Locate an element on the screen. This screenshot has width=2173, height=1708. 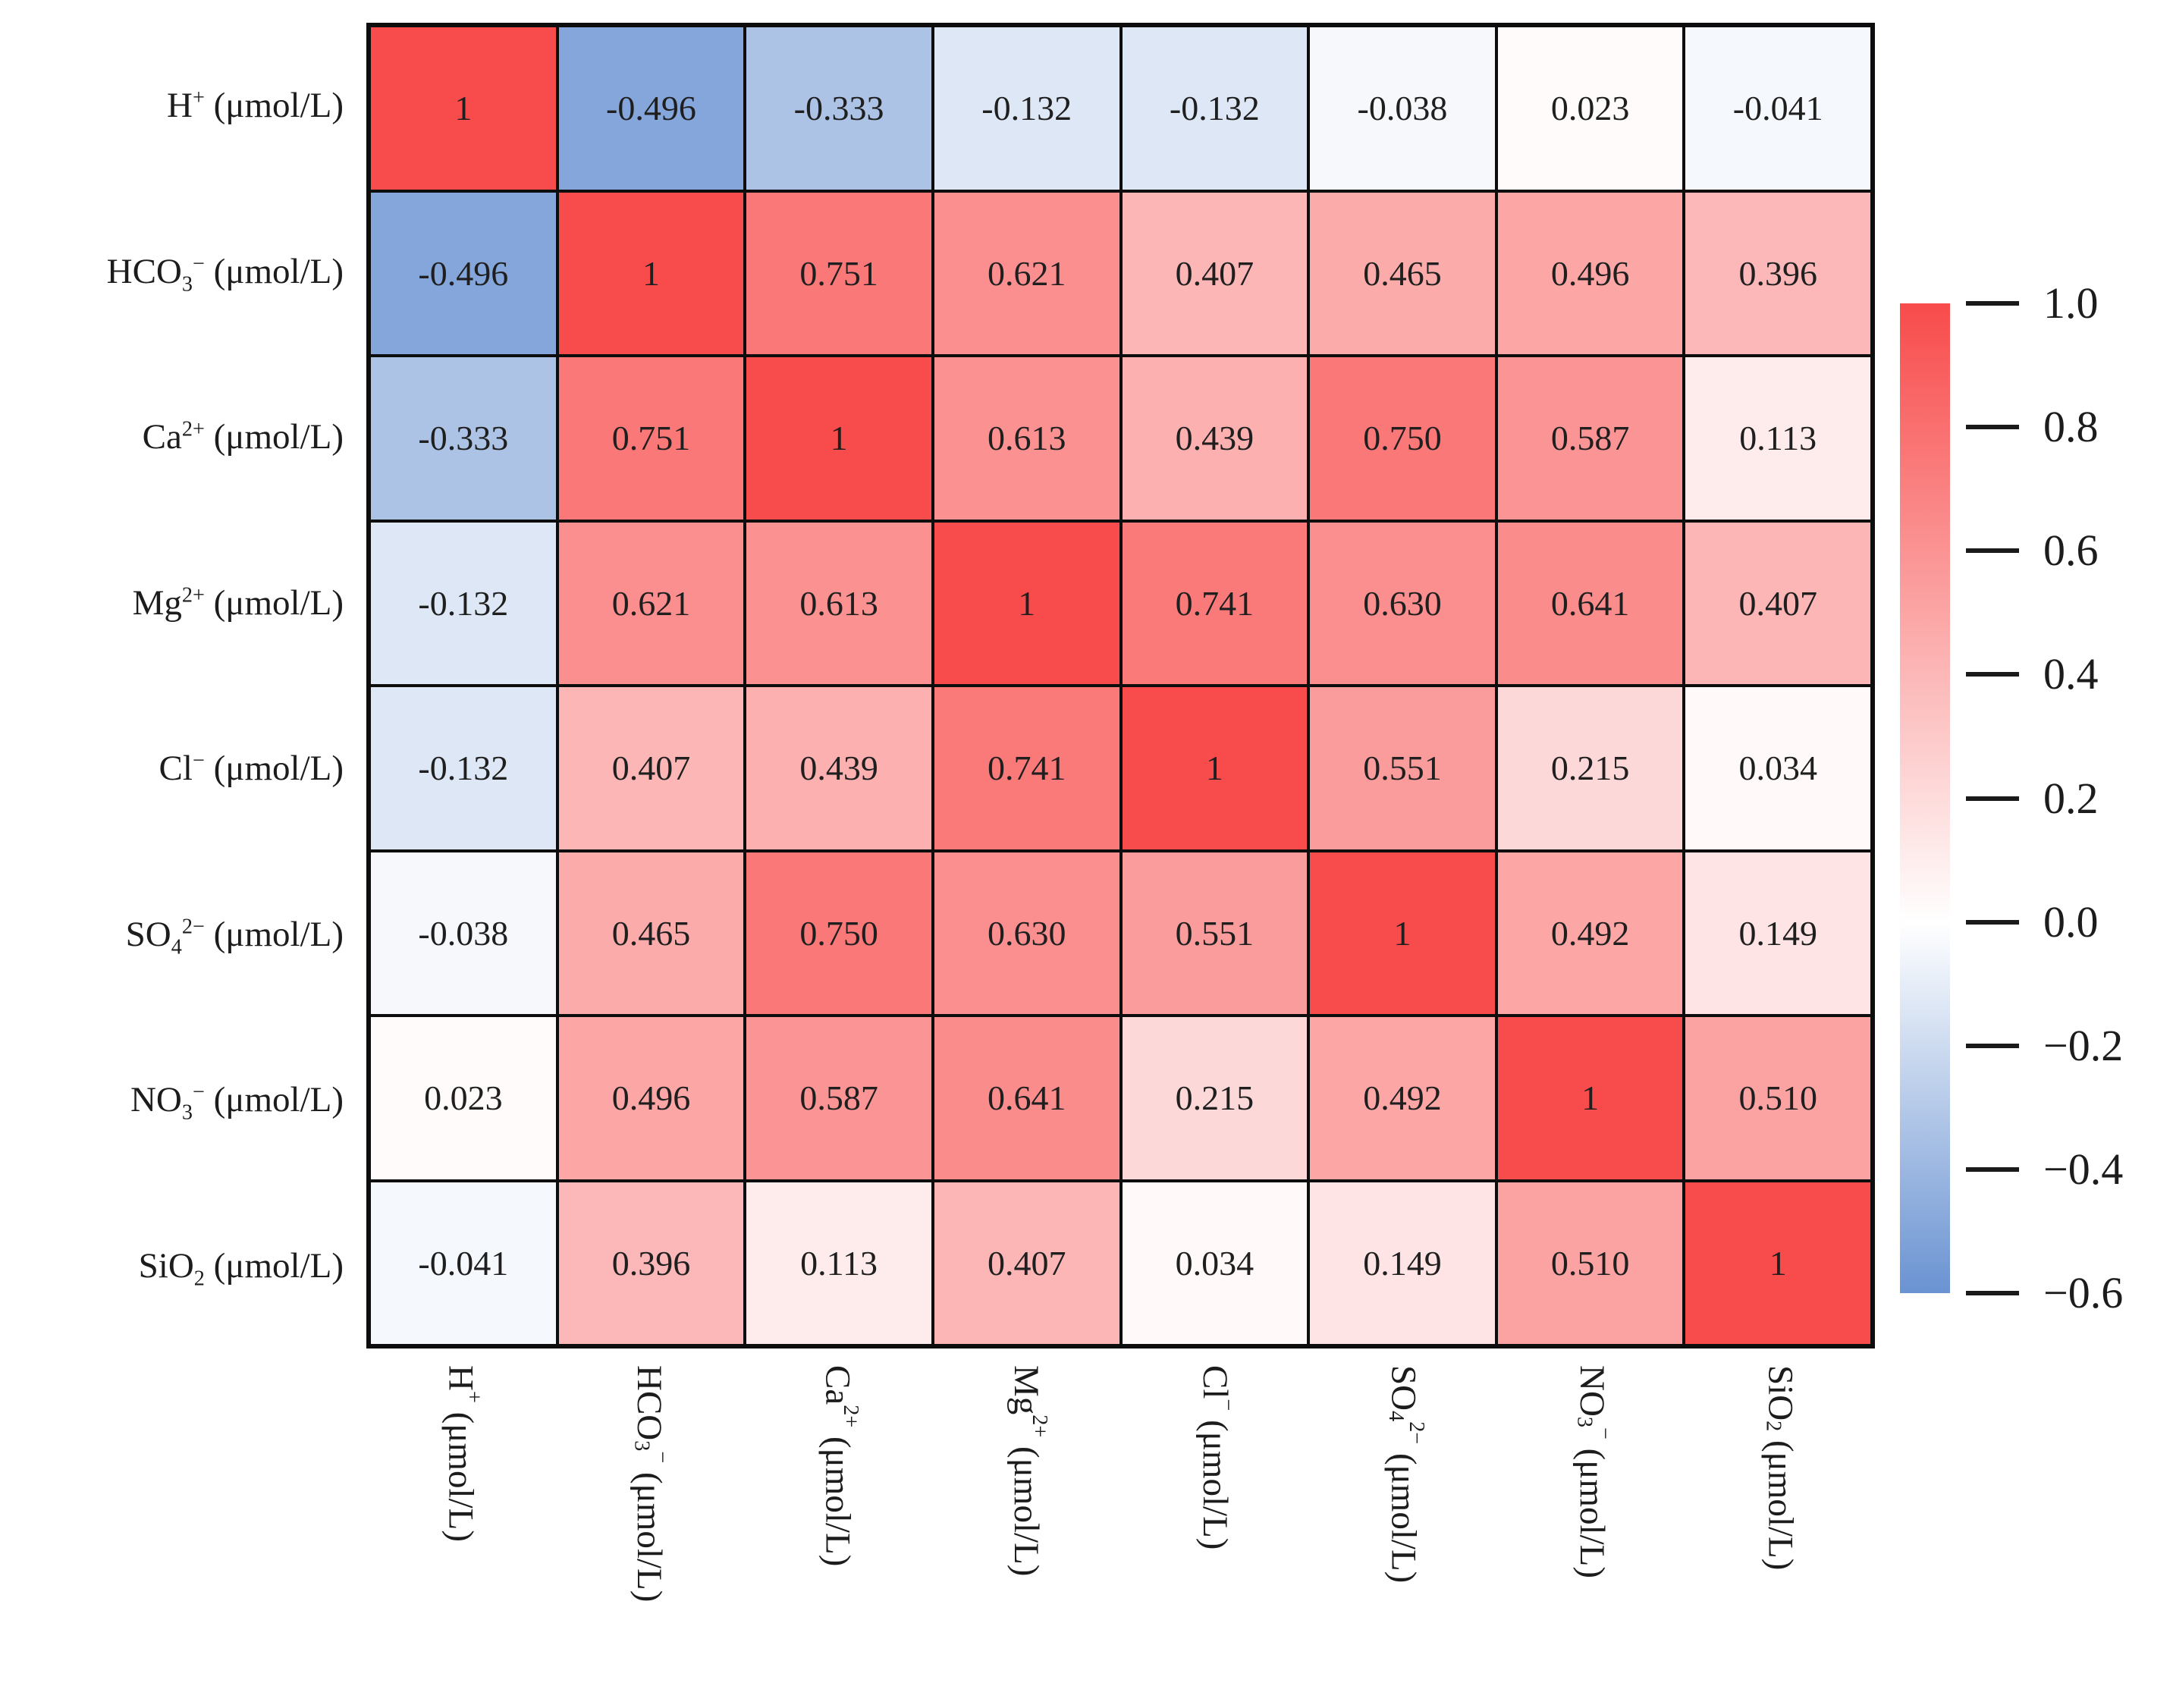
y-axis-label: SO42− (μmol/L) is located at coordinates (234, 936).